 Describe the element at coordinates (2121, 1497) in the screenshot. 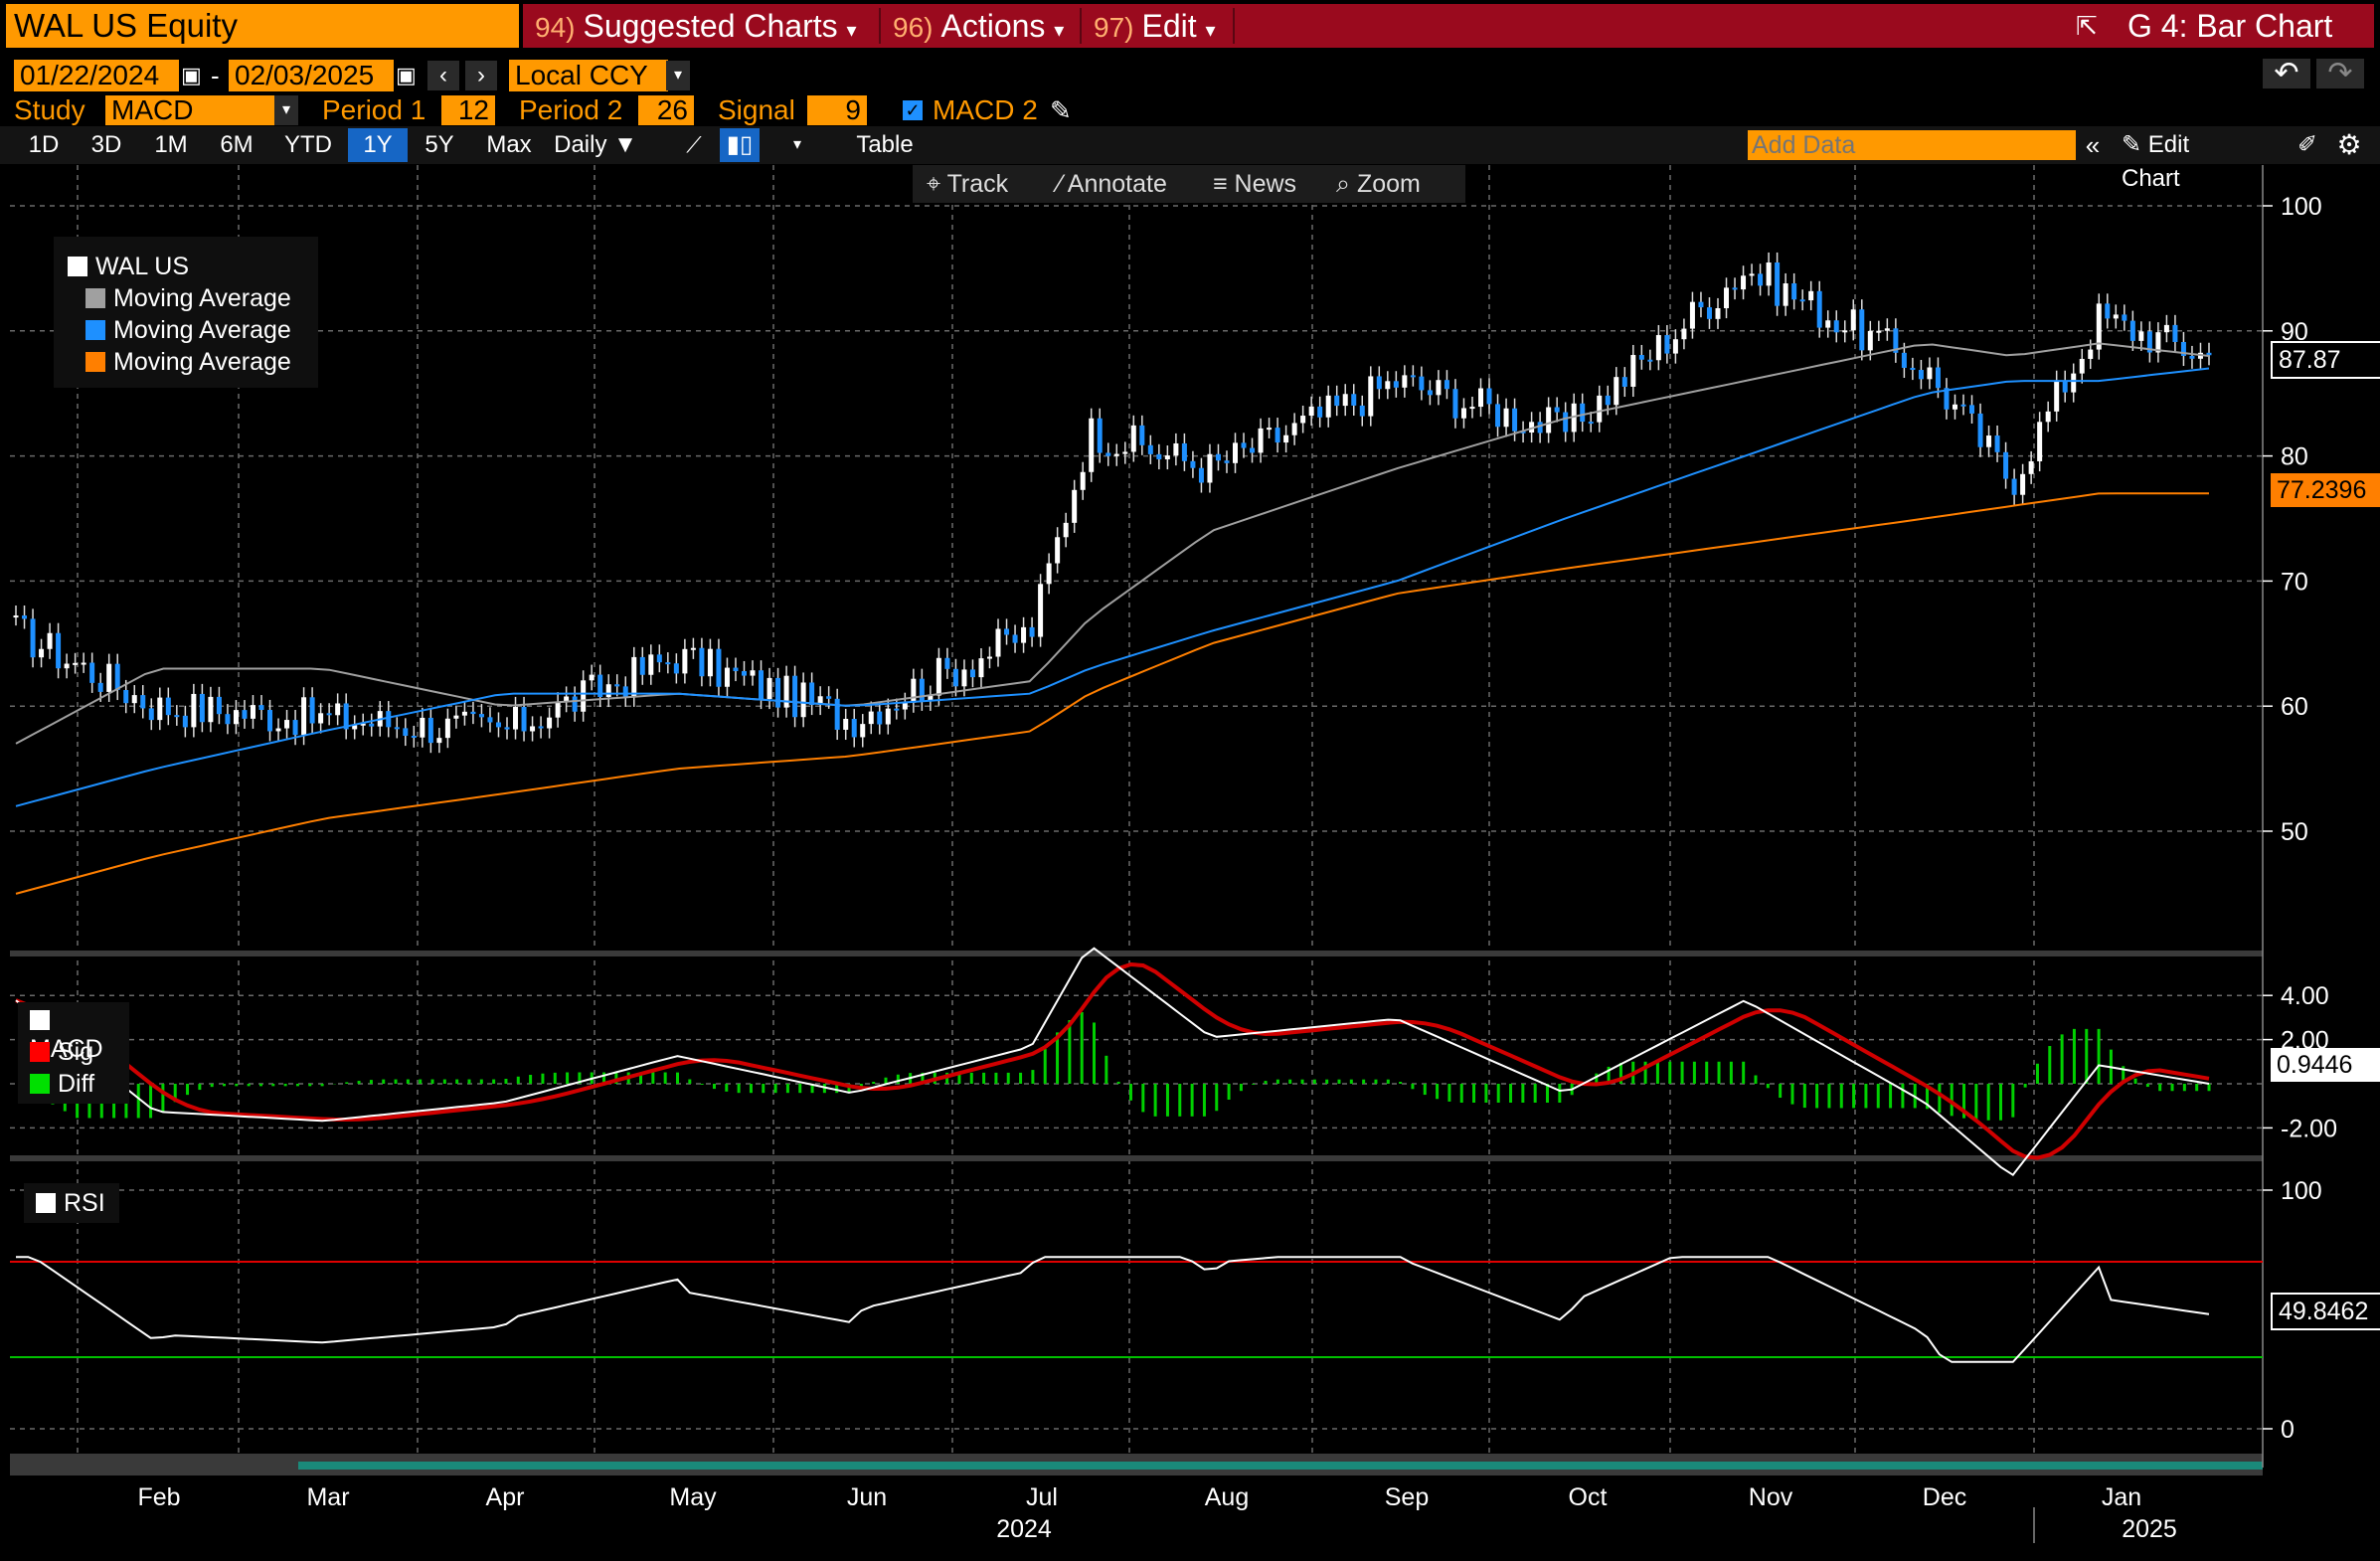

I see `x-tick-label: Jan` at that location.